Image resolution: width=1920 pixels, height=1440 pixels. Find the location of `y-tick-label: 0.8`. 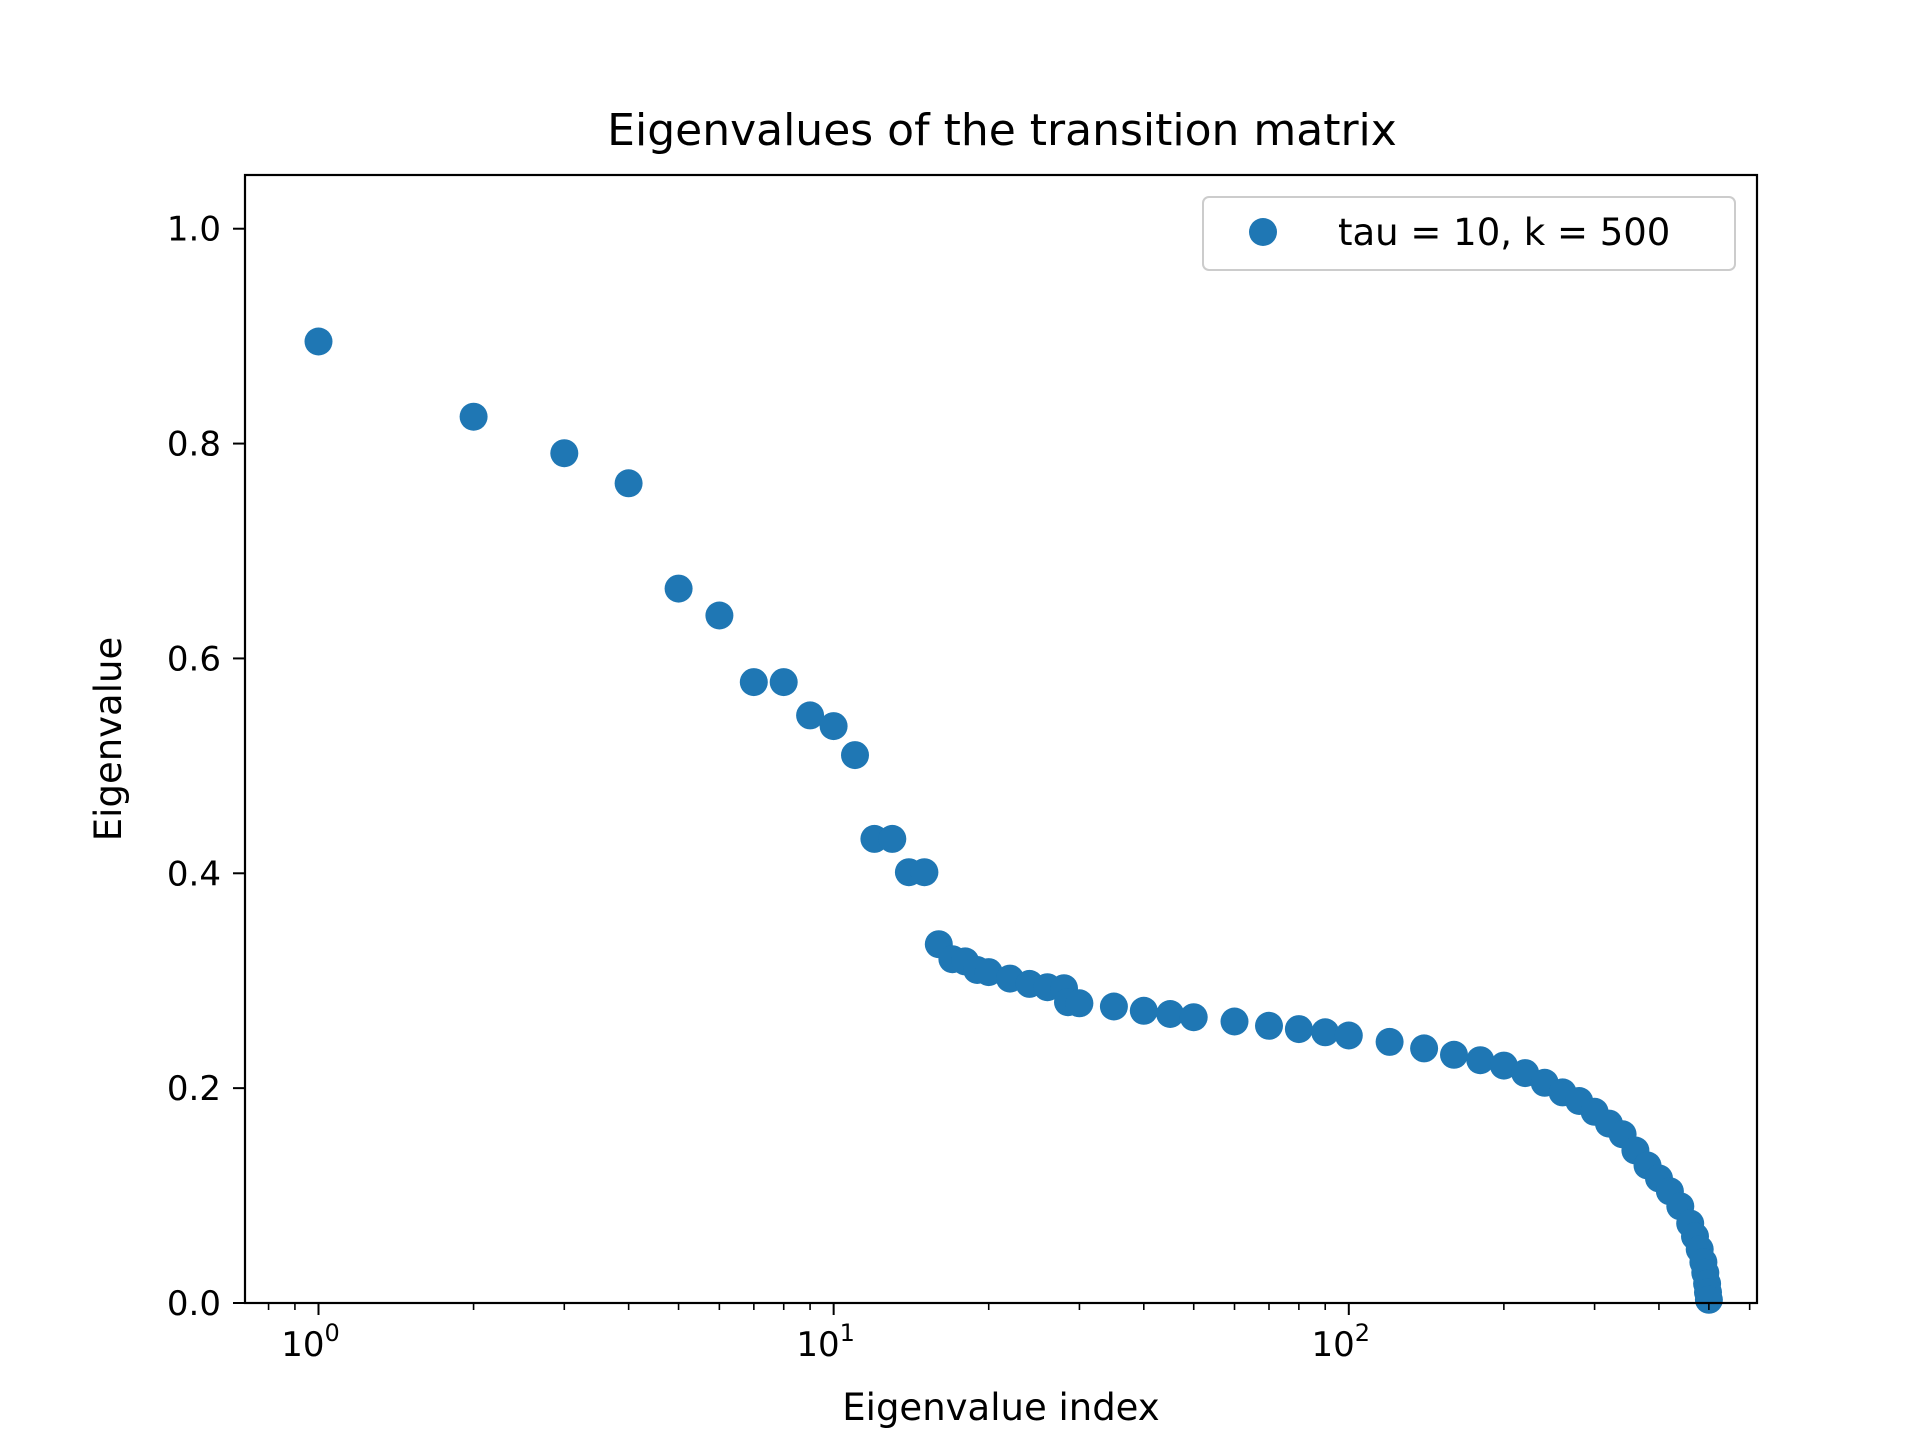

y-tick-label: 0.8 is located at coordinates (194, 445).